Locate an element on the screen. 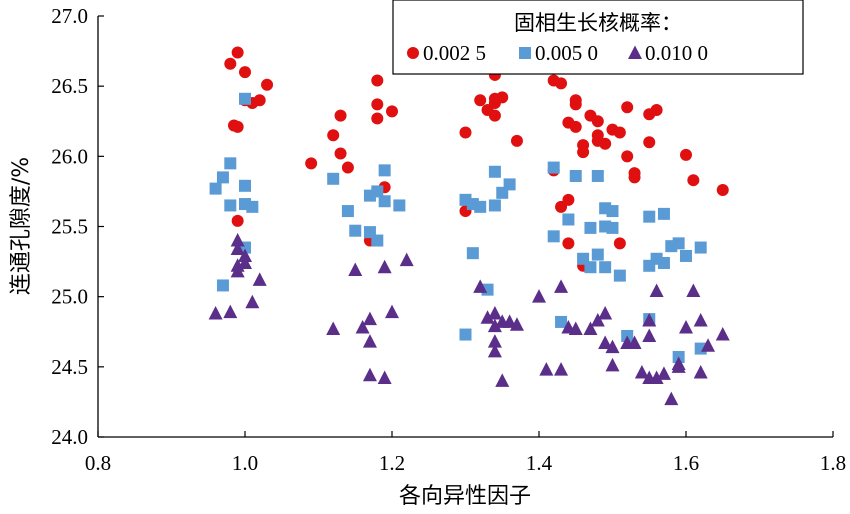 This screenshot has width=850, height=514. x-axis-title: 各向异性因子 is located at coordinates (465, 496).